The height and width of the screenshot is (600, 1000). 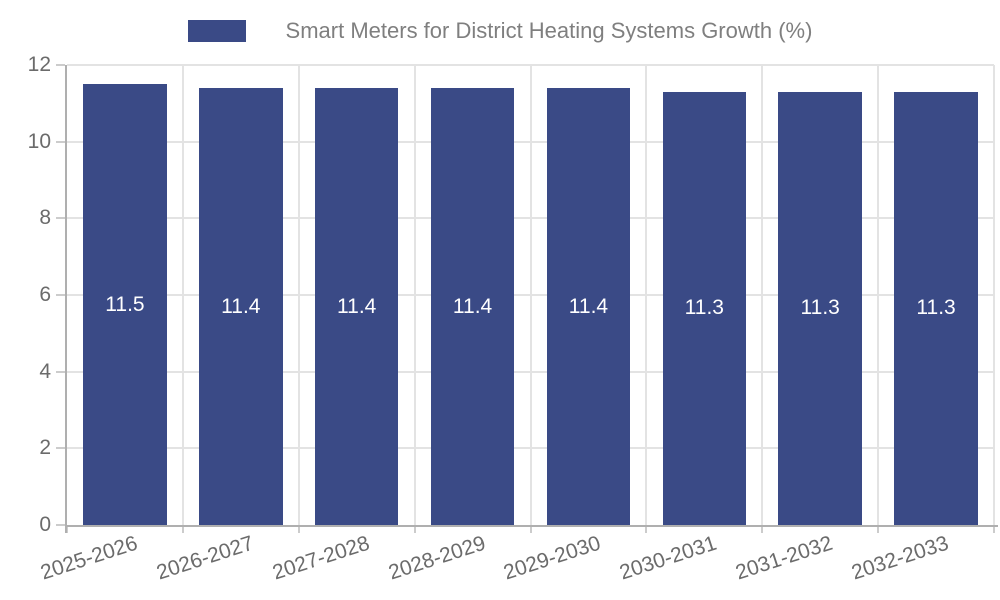 I want to click on y-tick-label: 0, so click(x=45, y=524).